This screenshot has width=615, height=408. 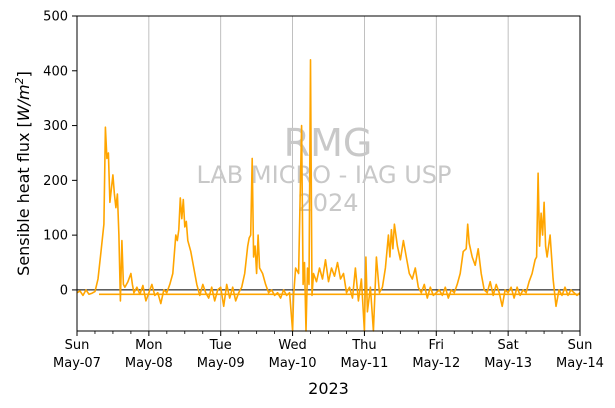 I want to click on x-tick-label-date: May-08, so click(x=149, y=363).